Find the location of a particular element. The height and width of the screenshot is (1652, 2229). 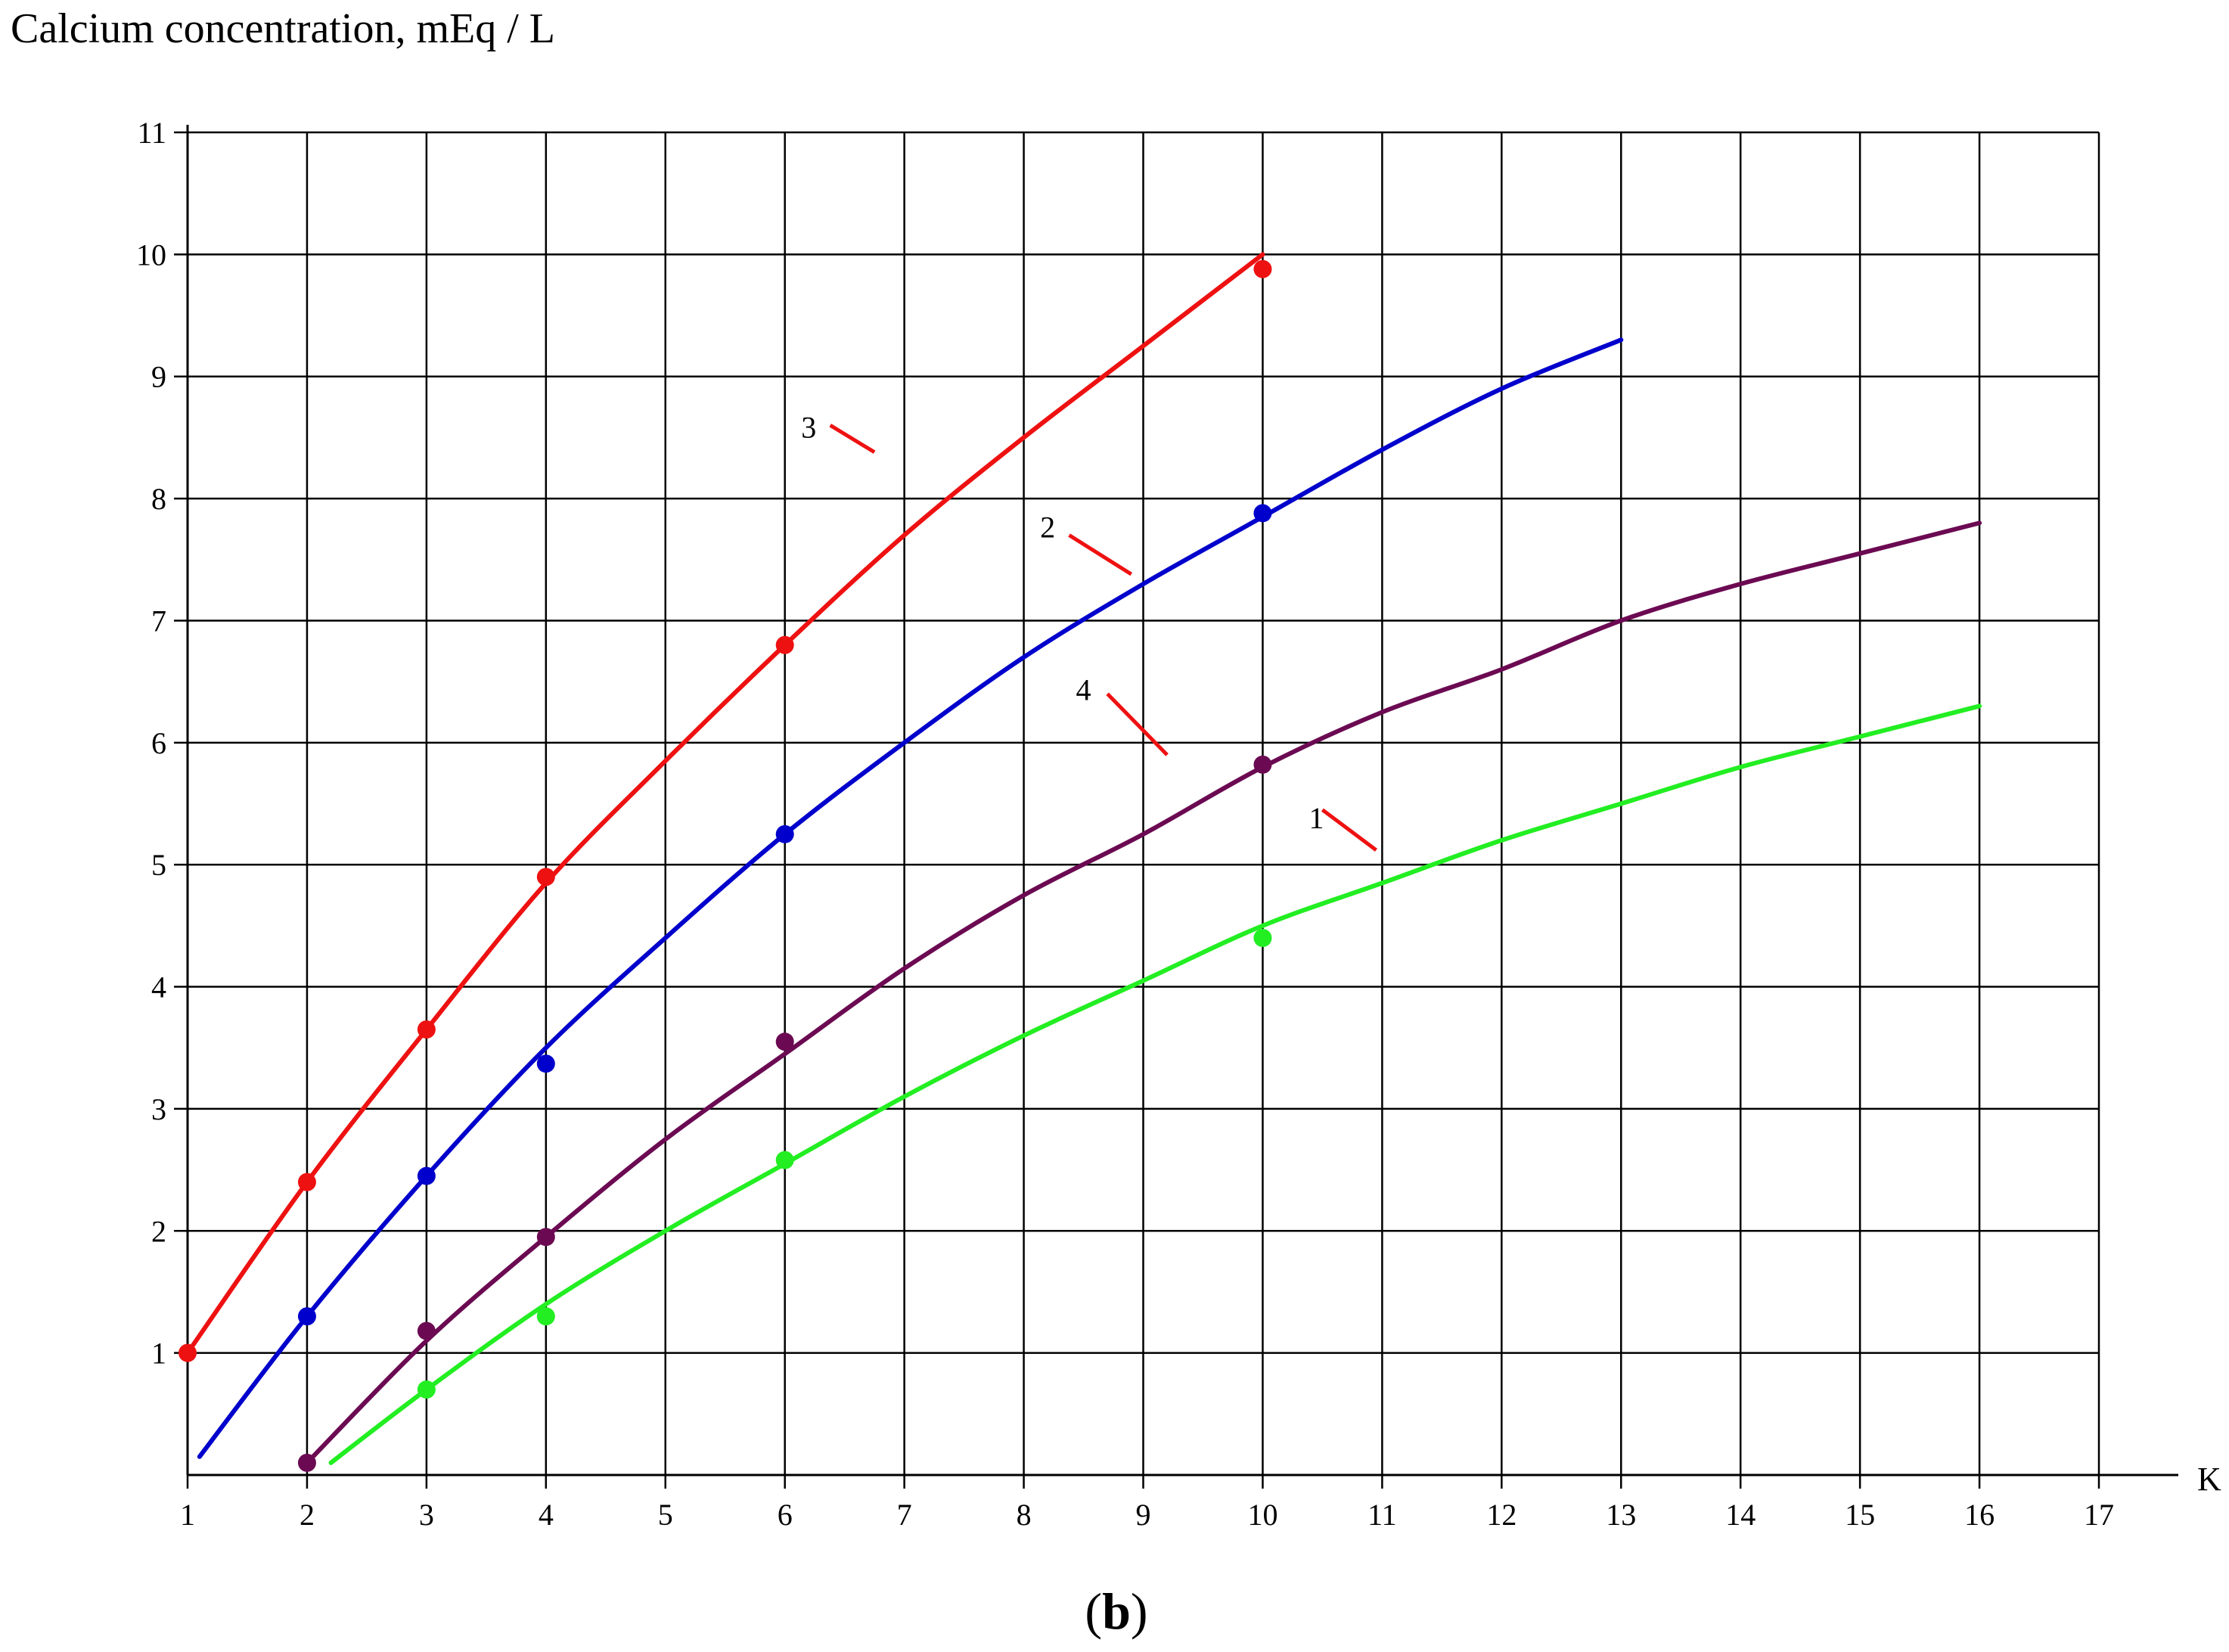

y-tick-label: 7 is located at coordinates (158, 621).